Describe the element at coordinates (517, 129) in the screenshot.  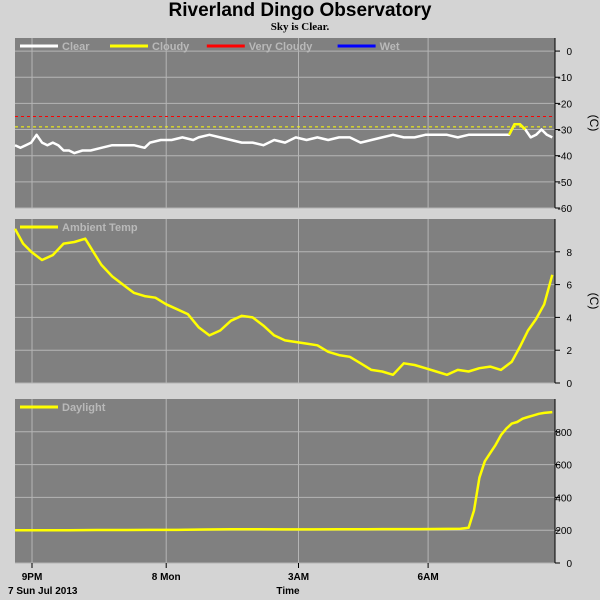
I see `series-cloudy` at that location.